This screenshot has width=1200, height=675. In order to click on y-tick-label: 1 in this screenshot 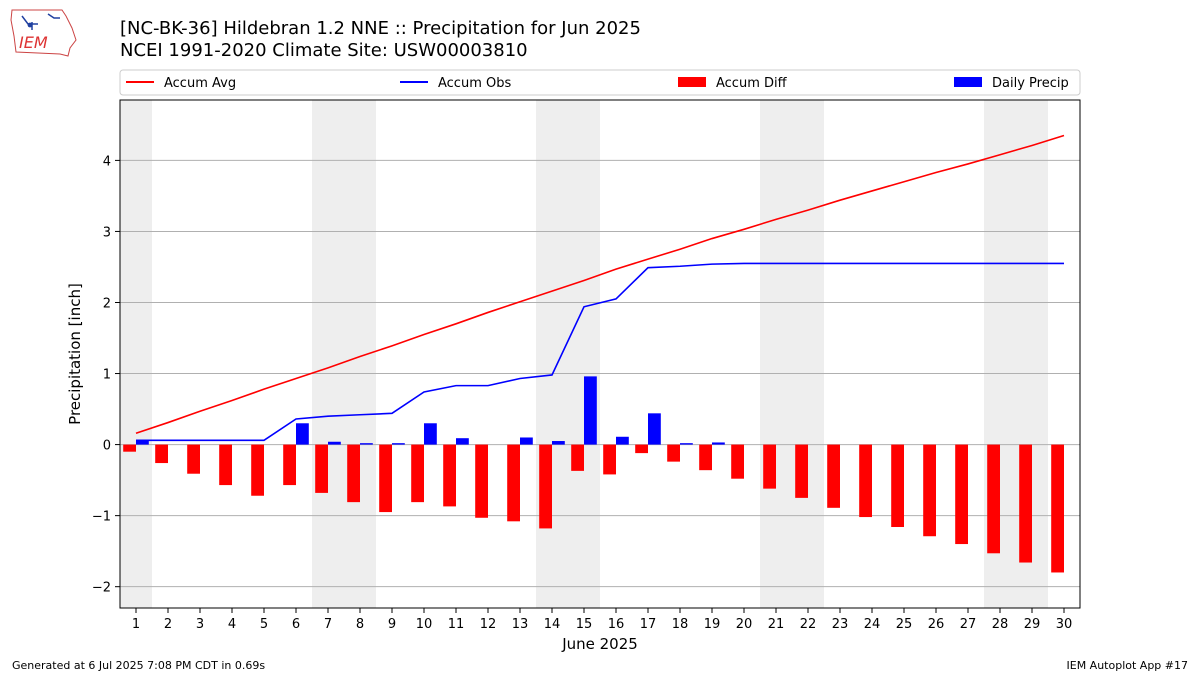, I will do `click(107, 375)`.